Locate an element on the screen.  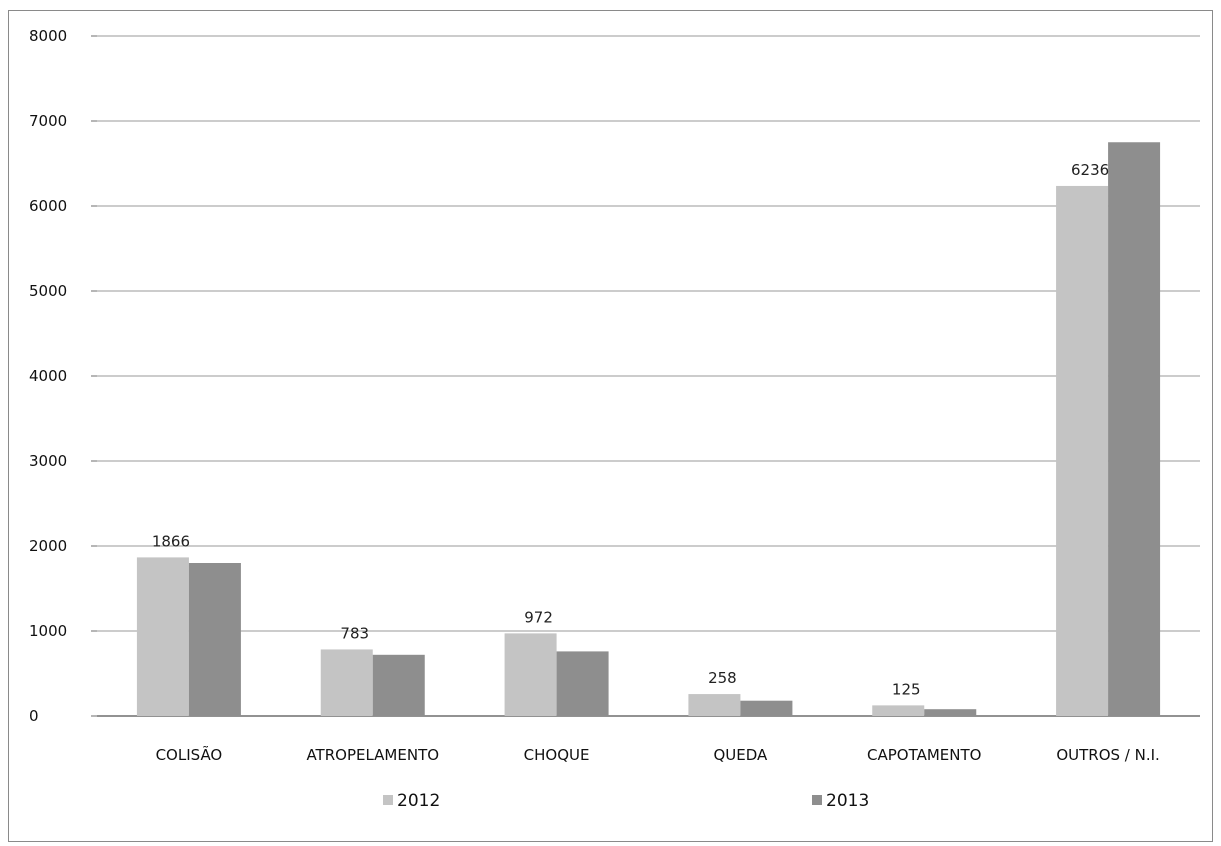
y-tick-label: 1000 is located at coordinates (48, 631).